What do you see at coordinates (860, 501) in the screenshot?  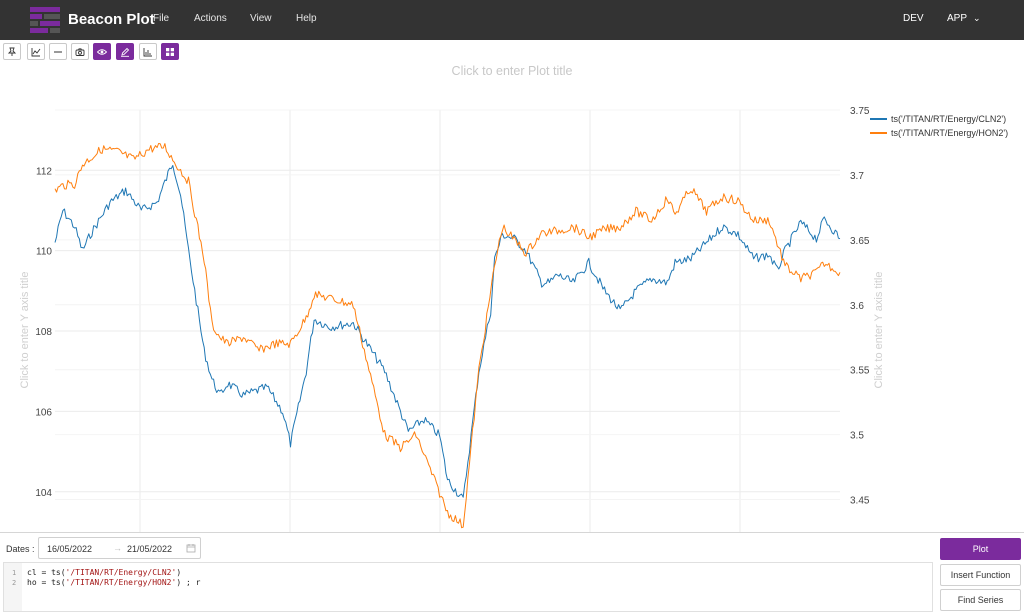 I see `y2-tick-label: 3.45` at bounding box center [860, 501].